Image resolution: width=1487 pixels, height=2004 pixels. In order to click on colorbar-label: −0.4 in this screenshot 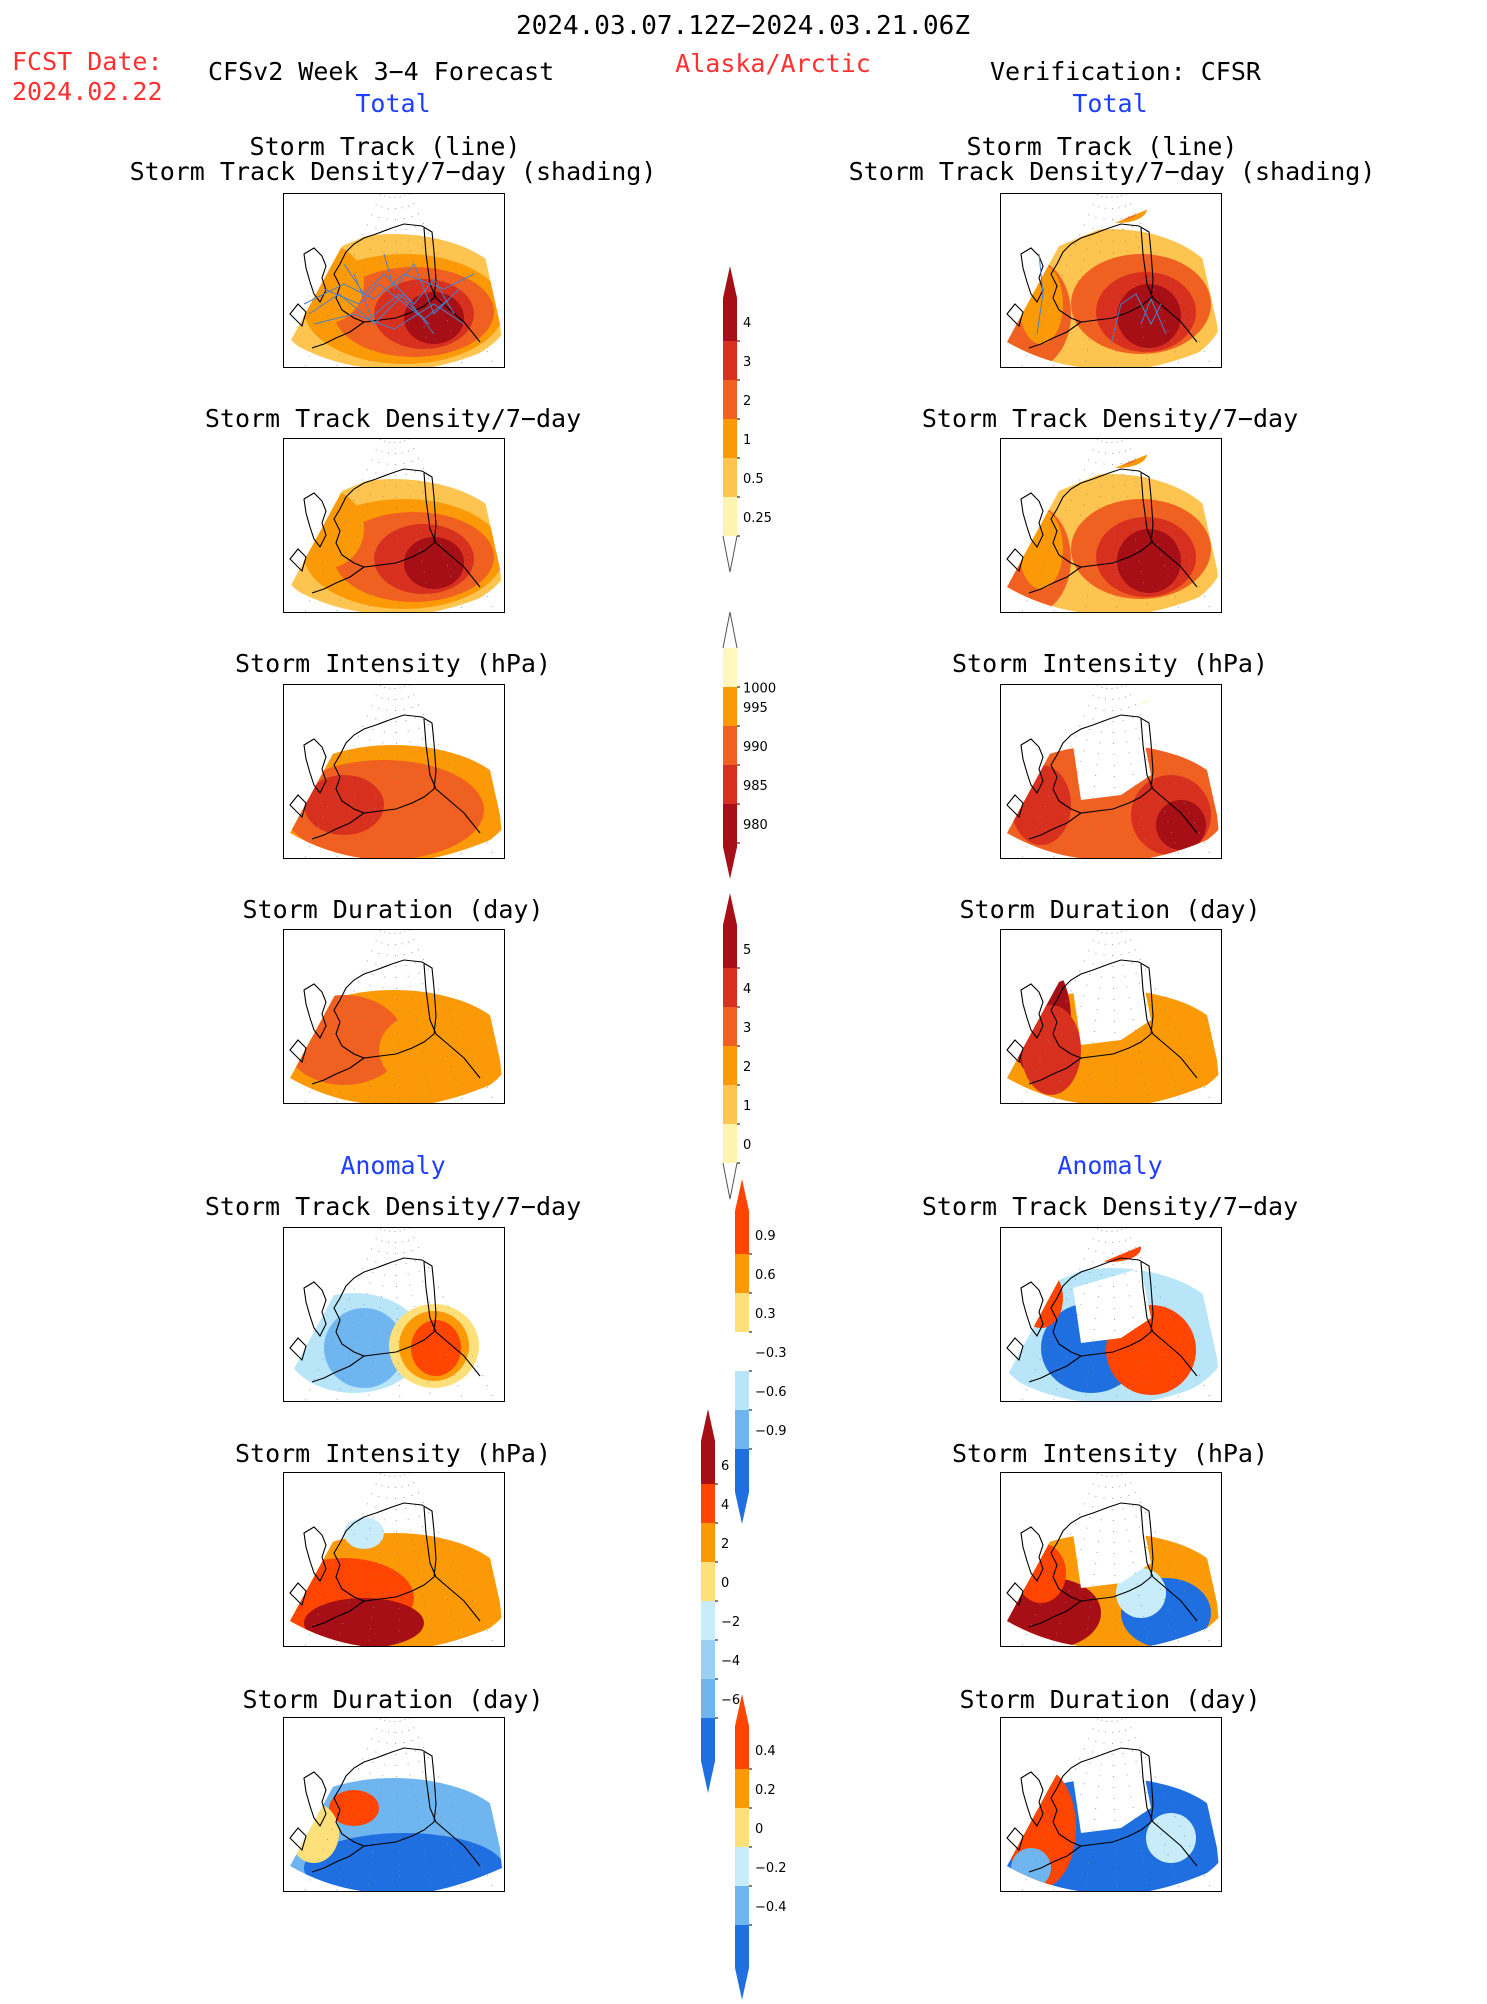, I will do `click(771, 1907)`.